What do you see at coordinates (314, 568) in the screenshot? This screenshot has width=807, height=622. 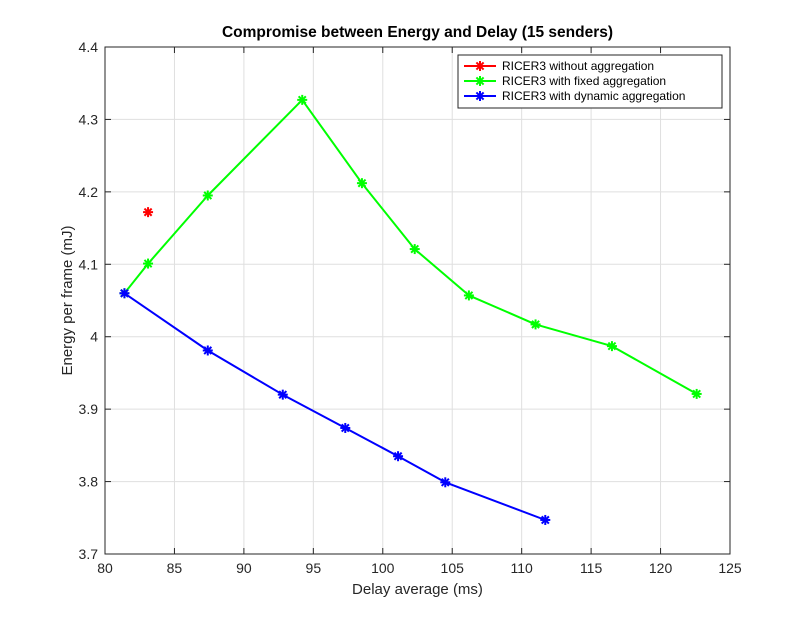 I see `x-tick-label: 95` at bounding box center [314, 568].